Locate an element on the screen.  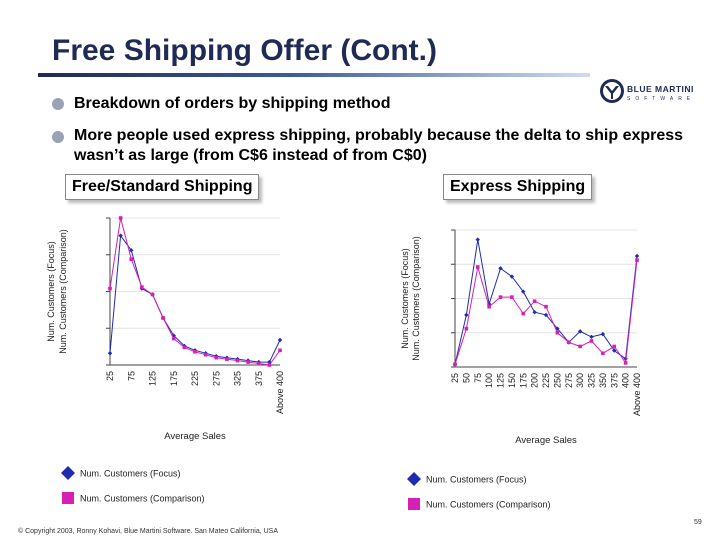
x-tick-label: 225 is located at coordinates (195, 378).